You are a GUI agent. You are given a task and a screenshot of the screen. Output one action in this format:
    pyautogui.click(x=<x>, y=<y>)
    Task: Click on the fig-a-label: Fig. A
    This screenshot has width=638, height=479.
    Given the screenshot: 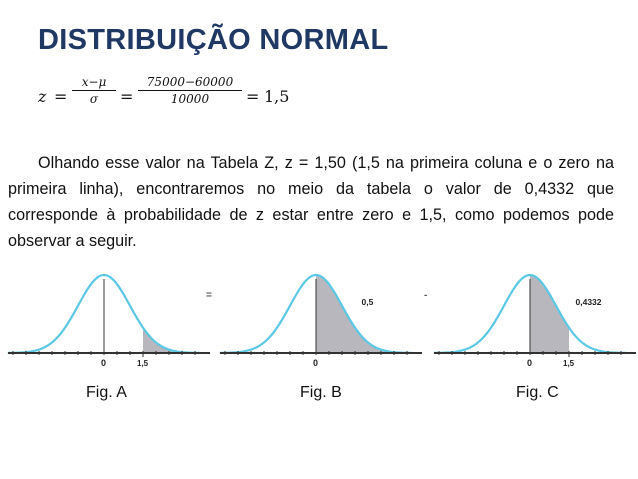 What is the action you would take?
    pyautogui.click(x=106, y=392)
    